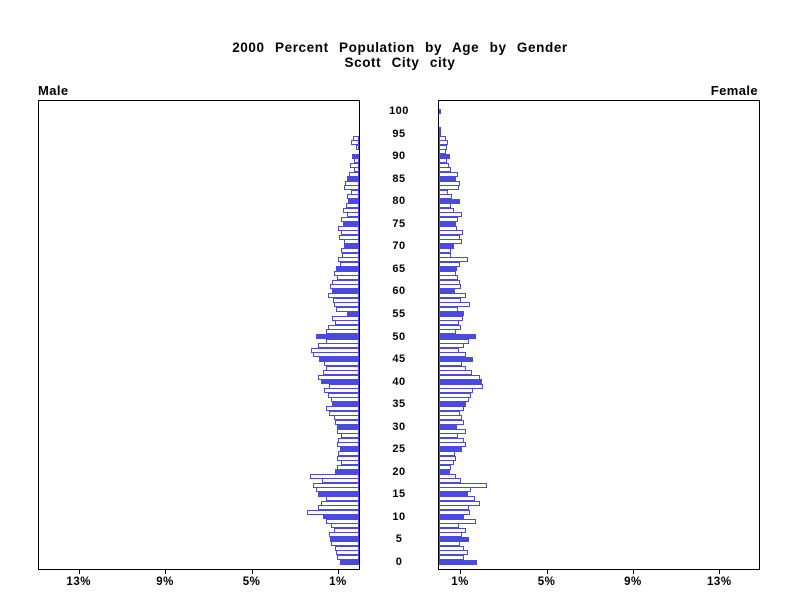  Describe the element at coordinates (399, 313) in the screenshot. I see `age-tick-label-55: 55` at that location.